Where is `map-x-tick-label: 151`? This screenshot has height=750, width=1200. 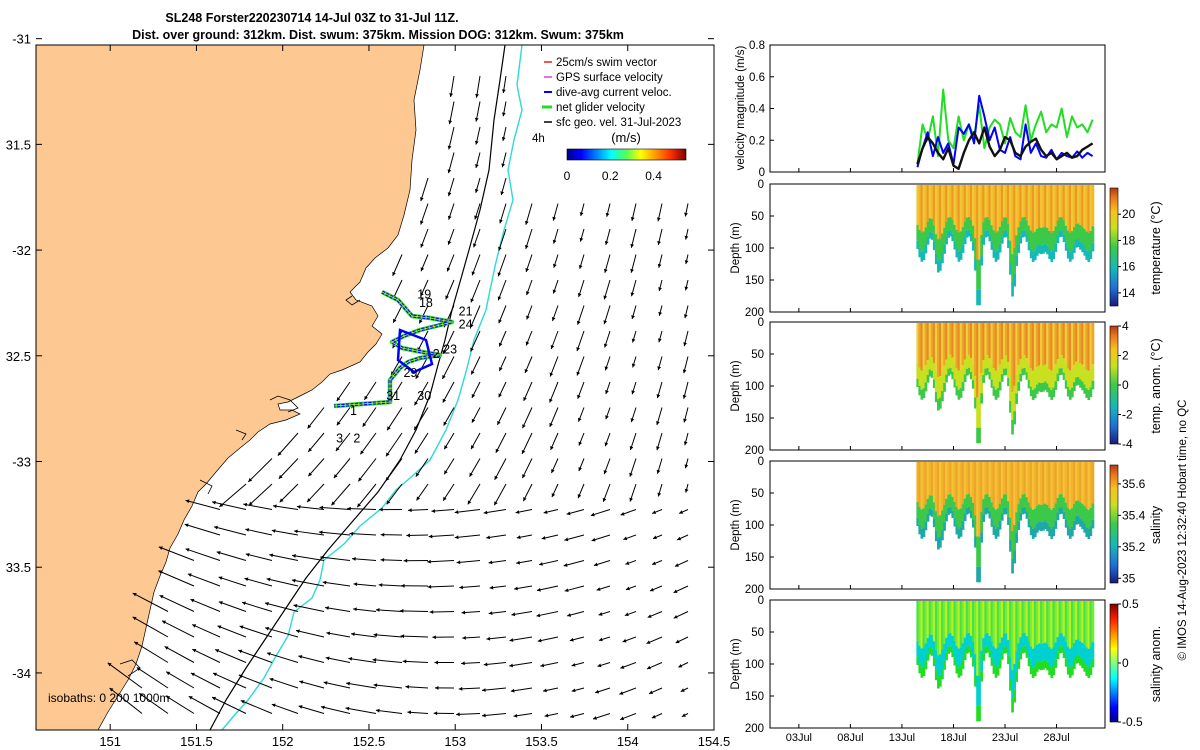 map-x-tick-label: 151 is located at coordinates (110, 741).